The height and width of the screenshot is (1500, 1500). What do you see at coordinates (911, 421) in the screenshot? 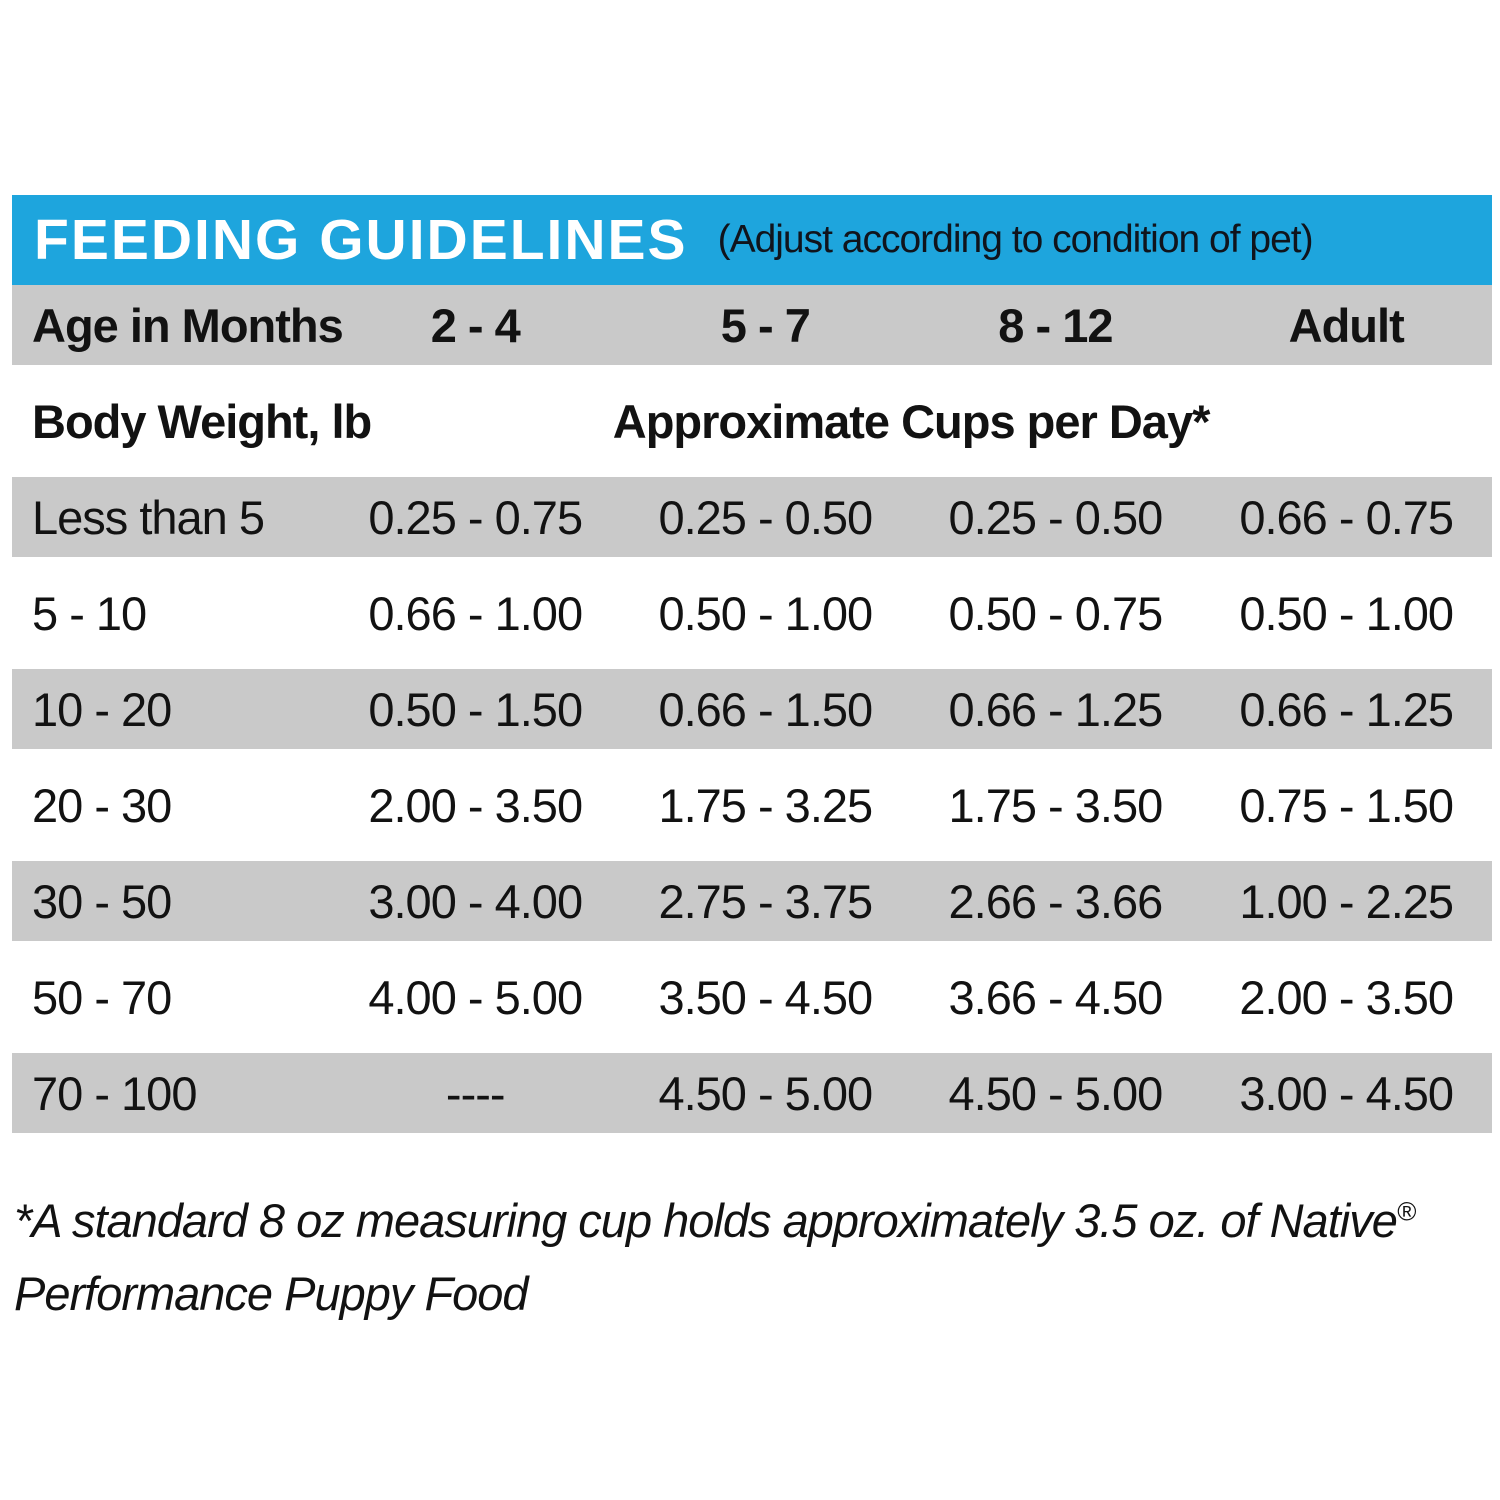
I see `cups-per-day-label: Approximate Cups per Day*` at bounding box center [911, 421].